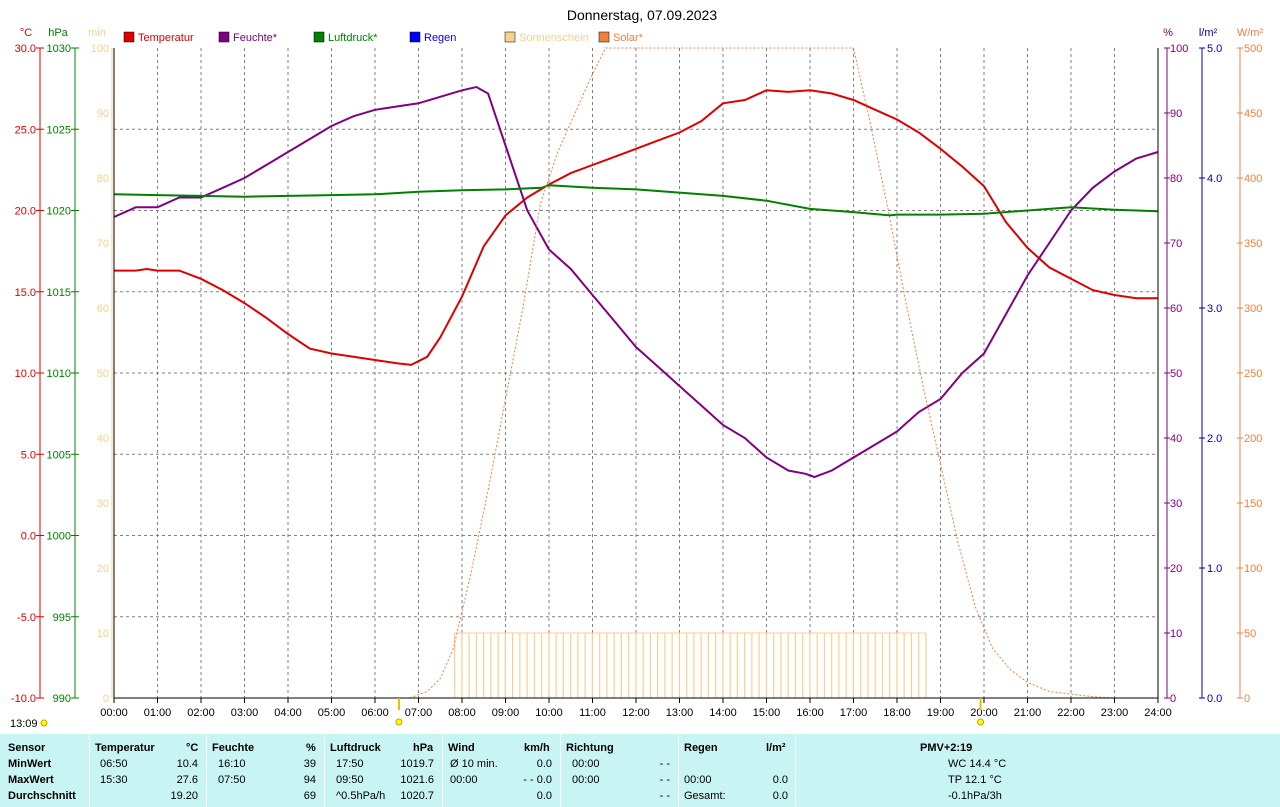 The image size is (1280, 807). What do you see at coordinates (23, 699) in the screenshot?
I see `temp-tick-label: -10.0` at bounding box center [23, 699].